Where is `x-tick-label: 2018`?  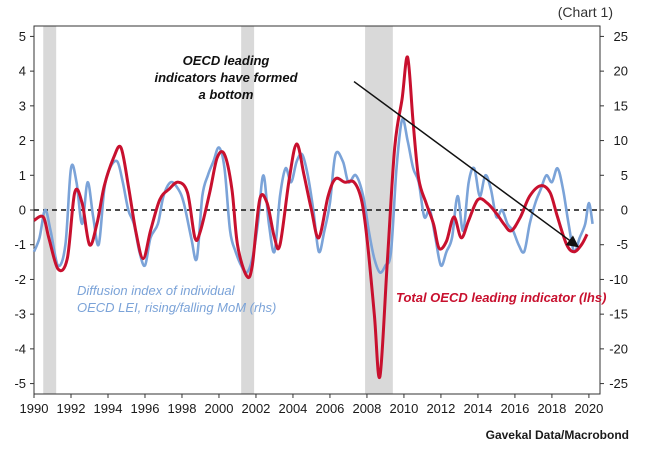
x-tick-label: 2018 is located at coordinates (551, 408).